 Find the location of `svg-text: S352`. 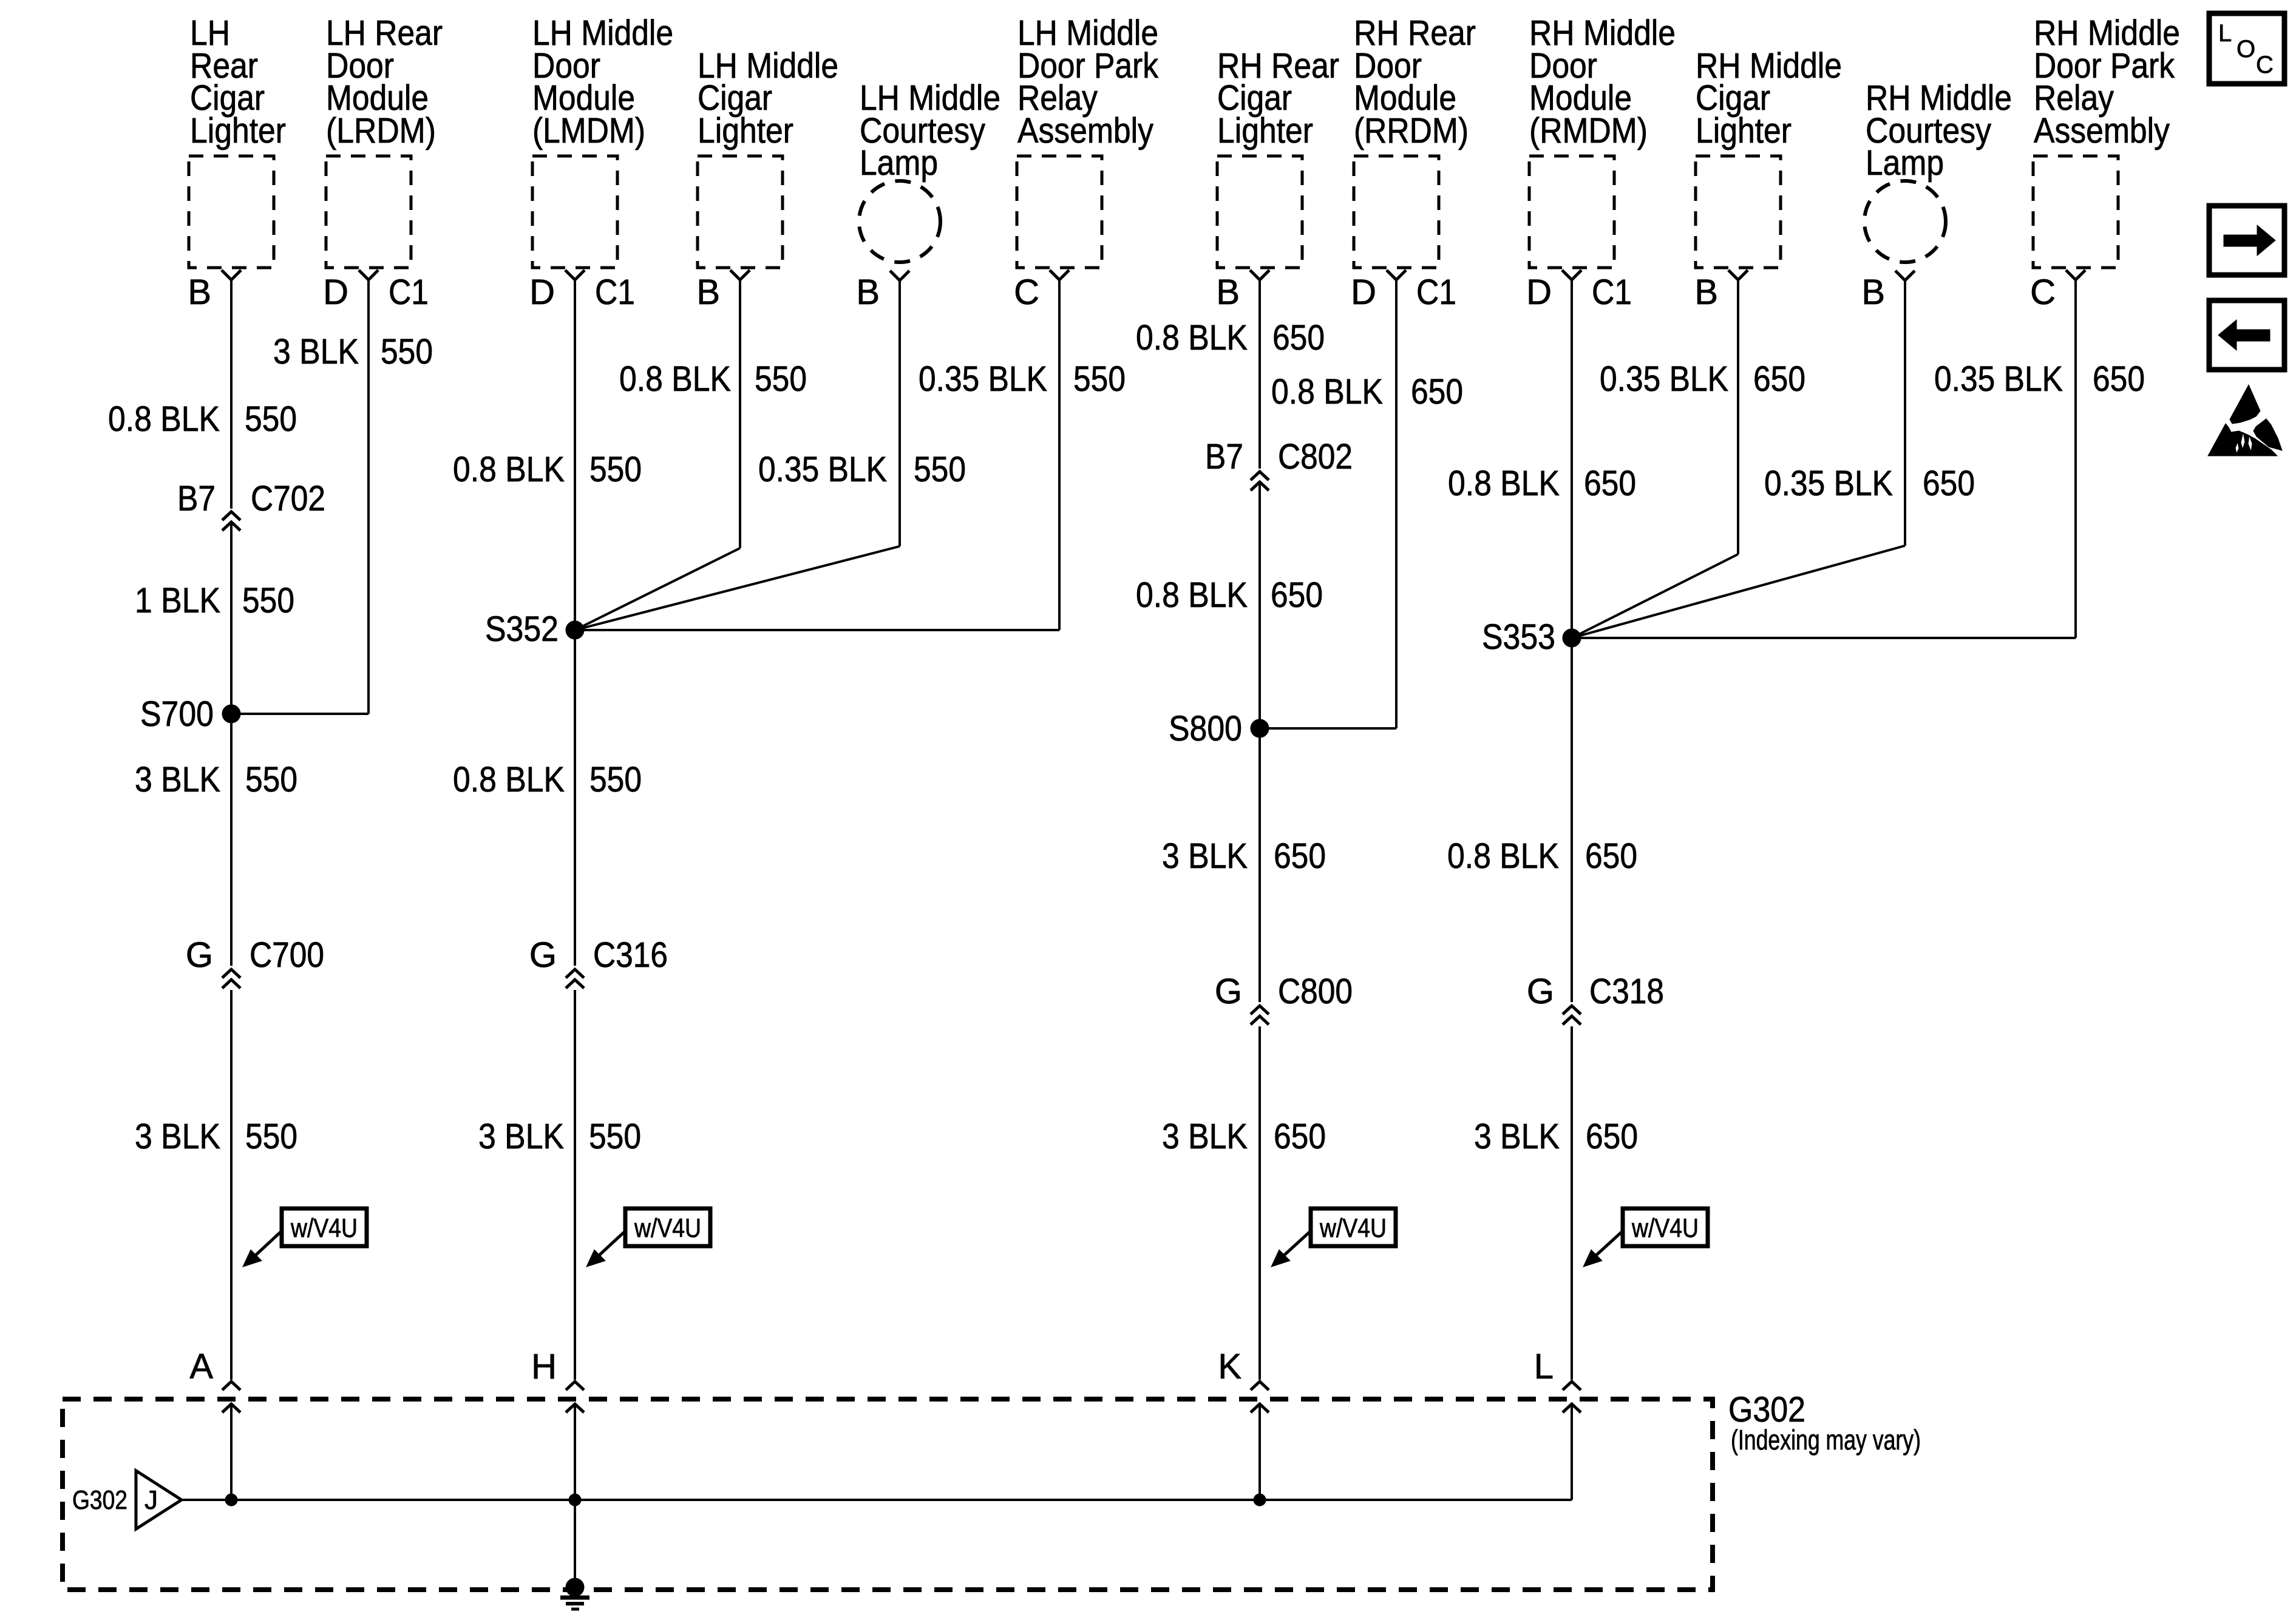

svg-text: S352 is located at coordinates (522, 629).